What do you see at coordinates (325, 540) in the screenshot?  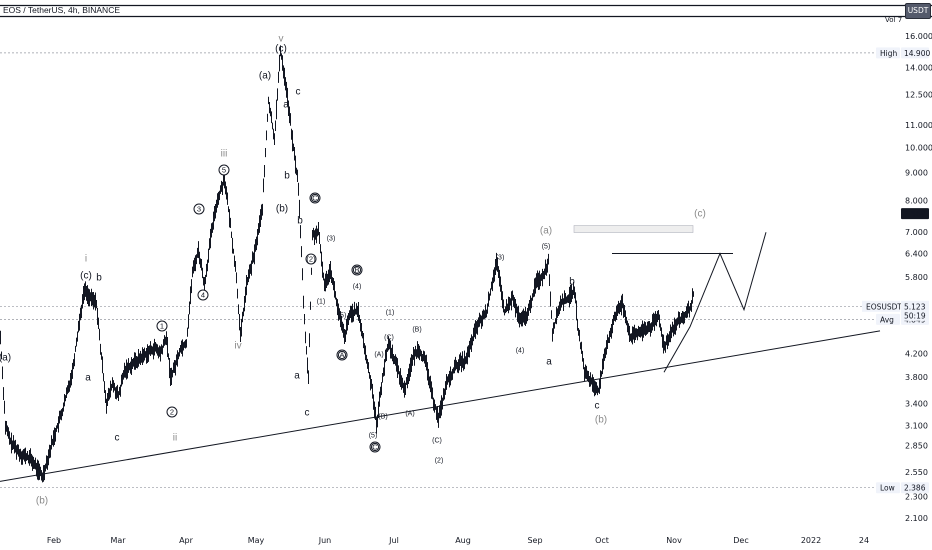 I see `x-tick-label: Jun` at bounding box center [325, 540].